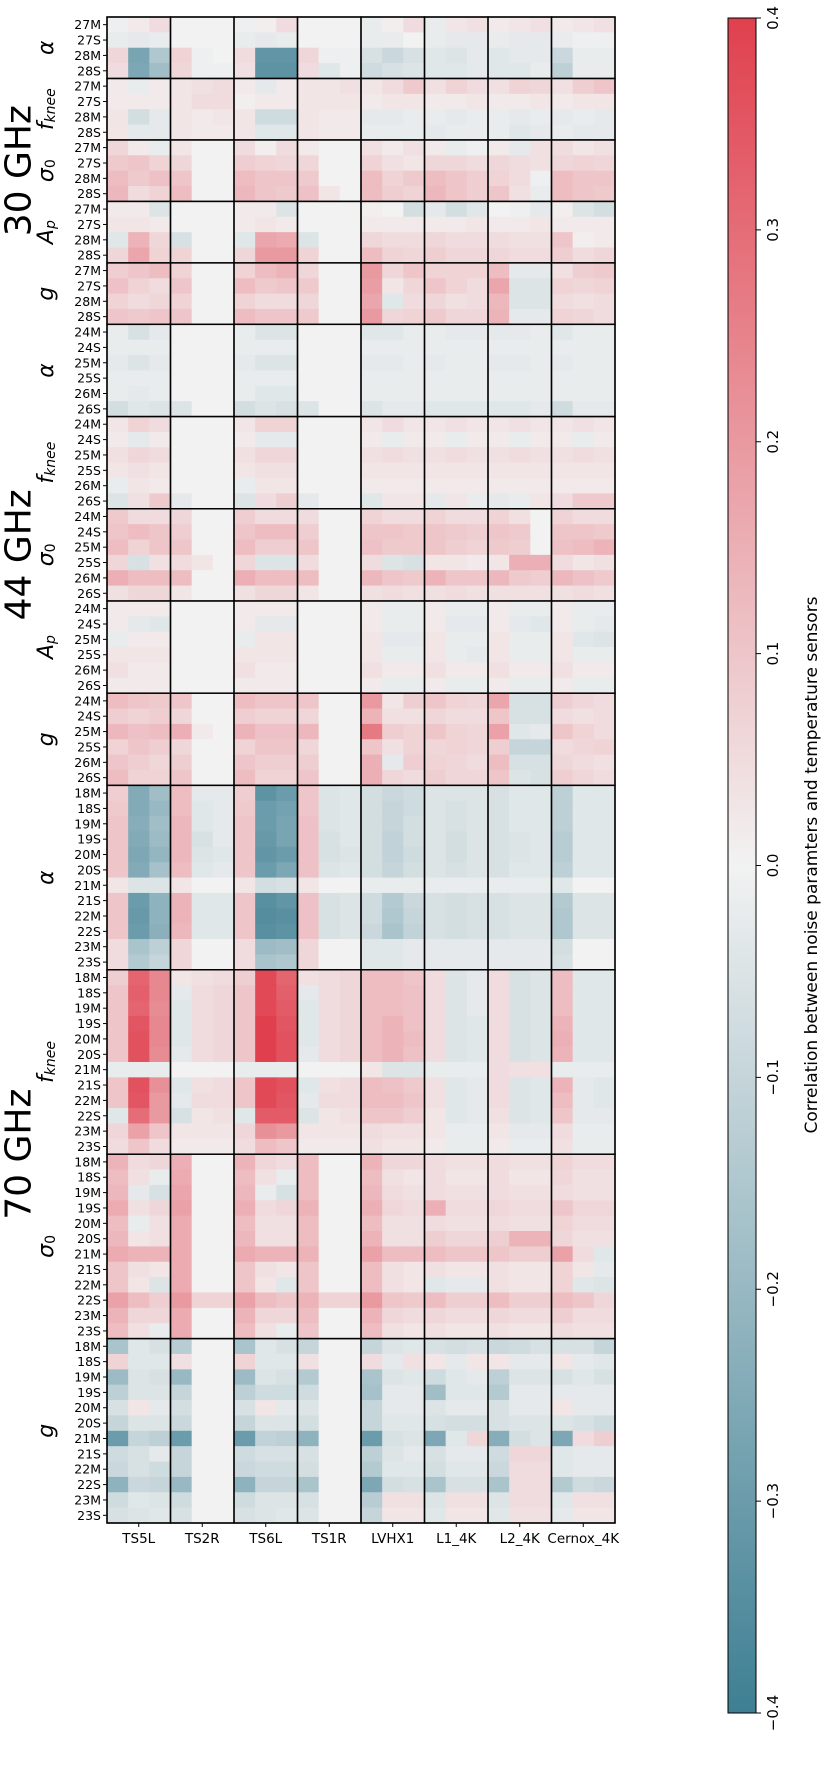  What do you see at coordinates (87, 885) in the screenshot?
I see `row-tick-label: 21M` at bounding box center [87, 885].